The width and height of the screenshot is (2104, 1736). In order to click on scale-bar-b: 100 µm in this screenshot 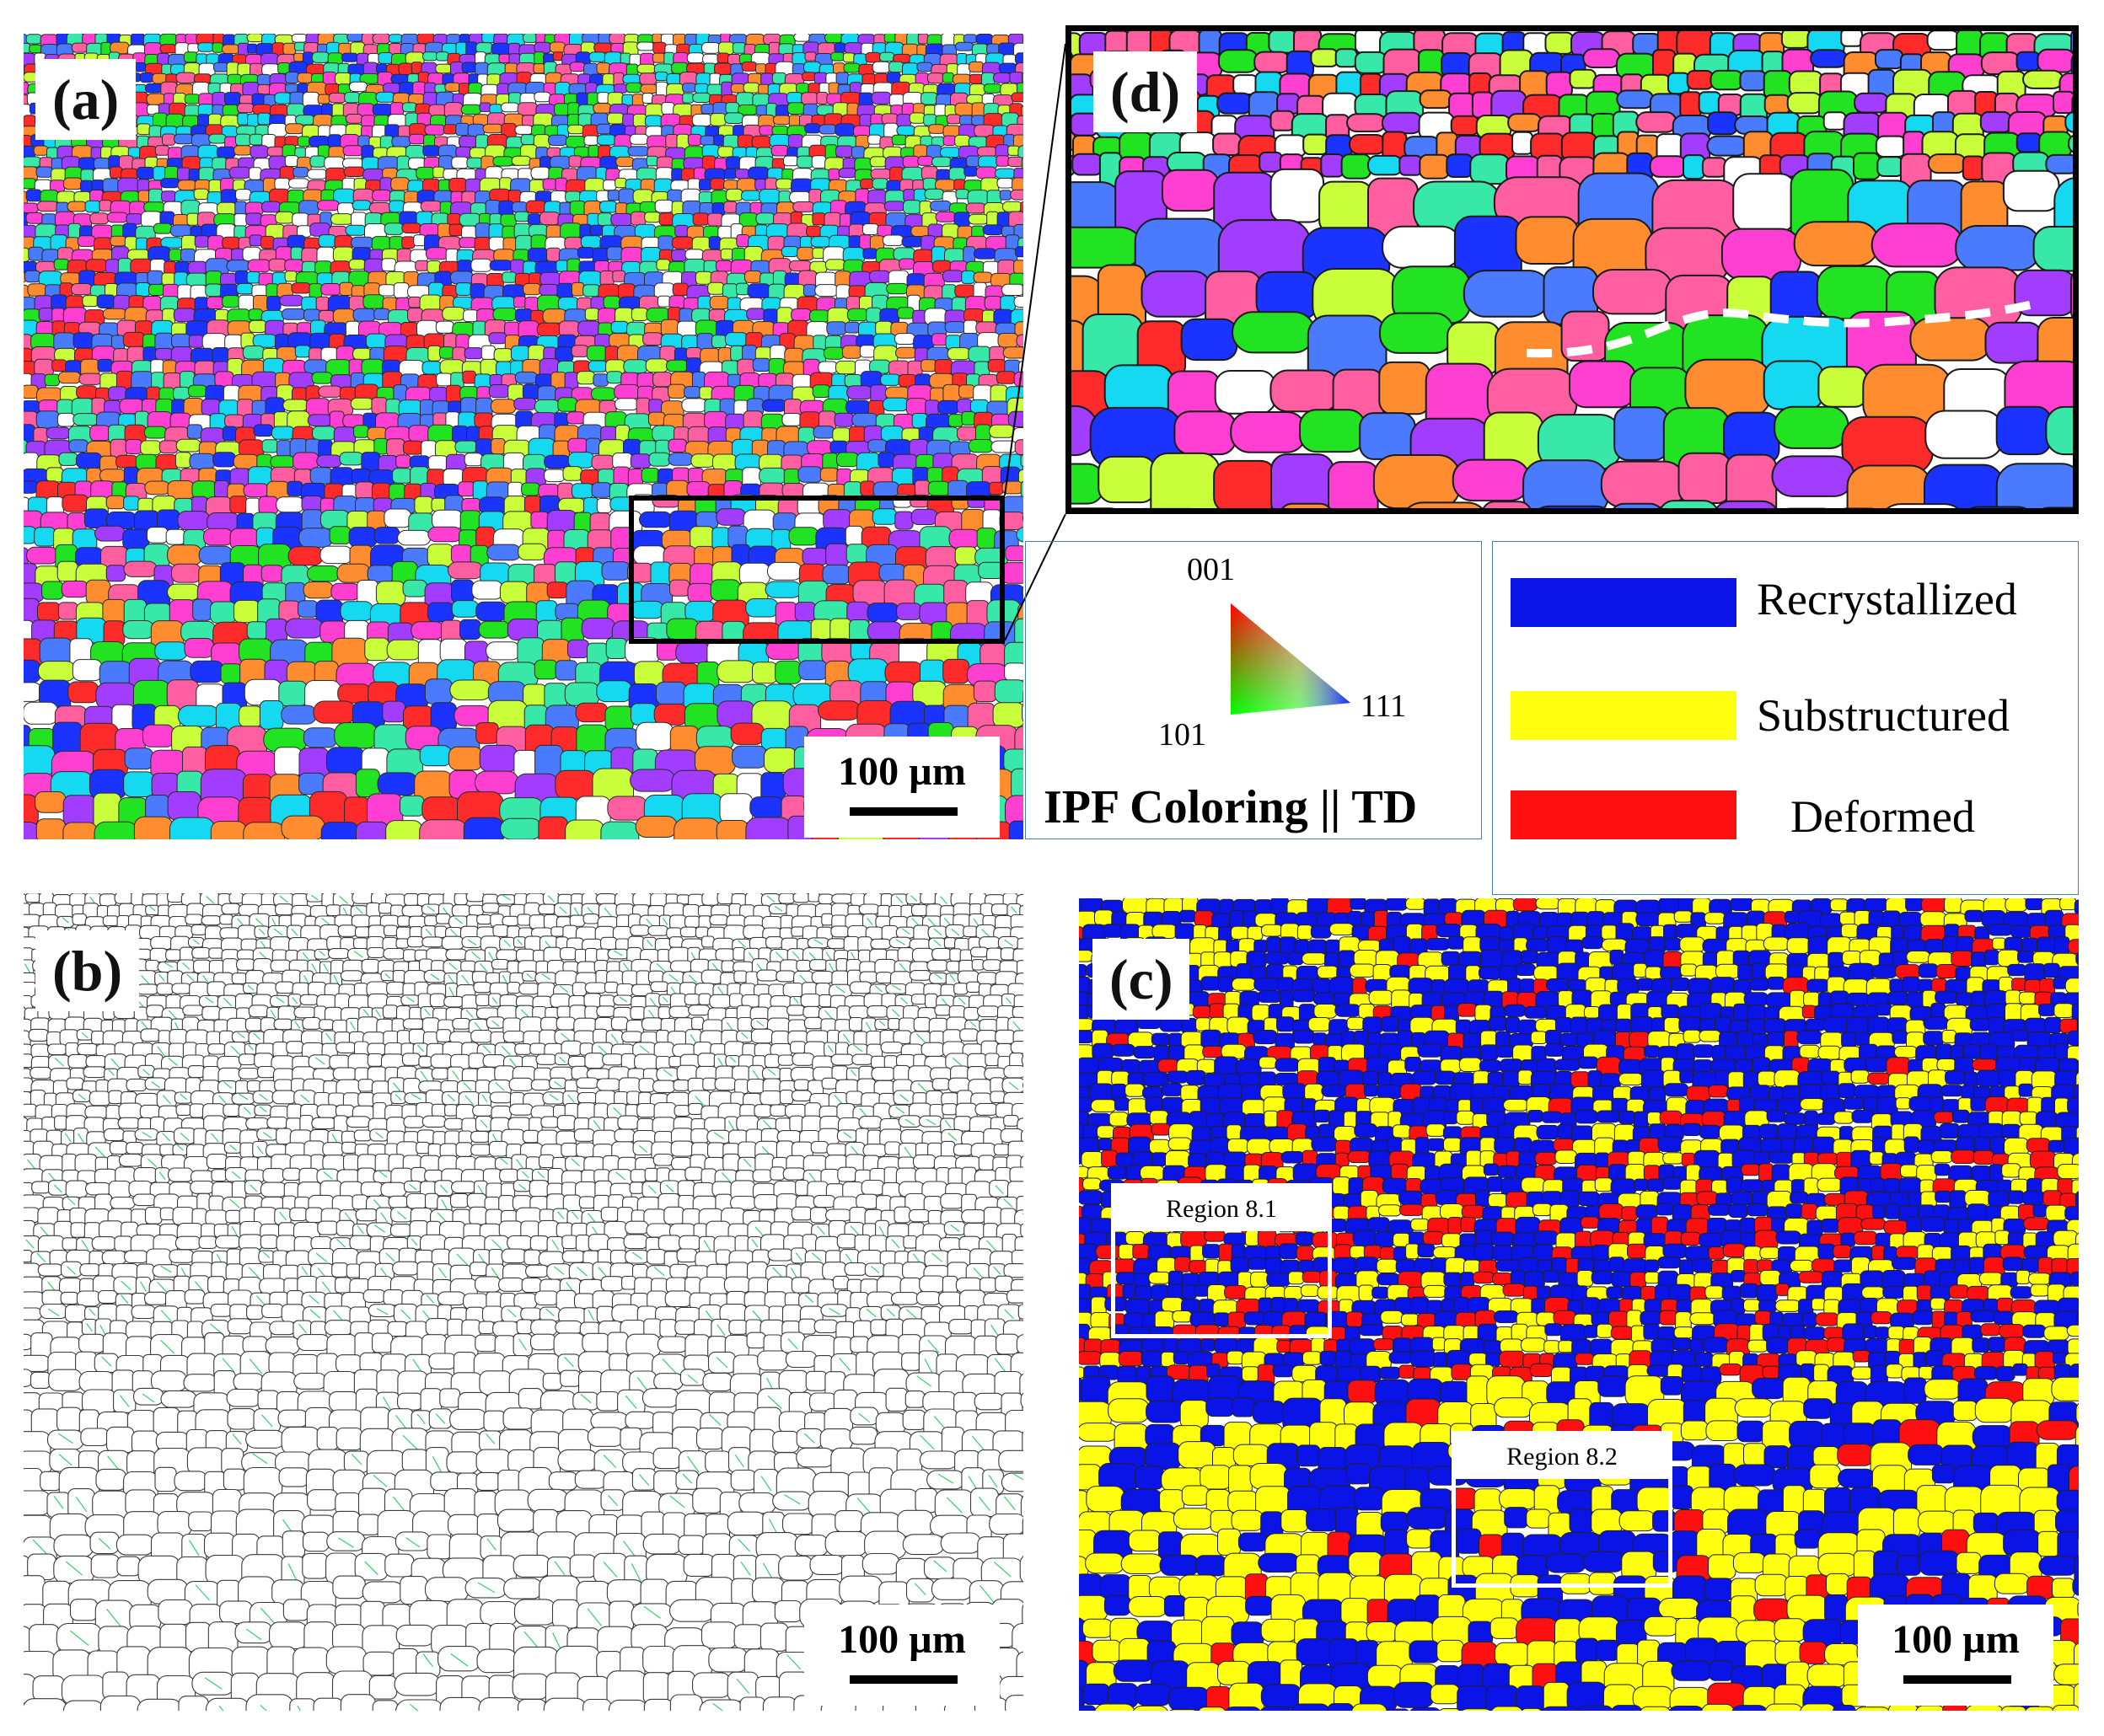, I will do `click(902, 1655)`.